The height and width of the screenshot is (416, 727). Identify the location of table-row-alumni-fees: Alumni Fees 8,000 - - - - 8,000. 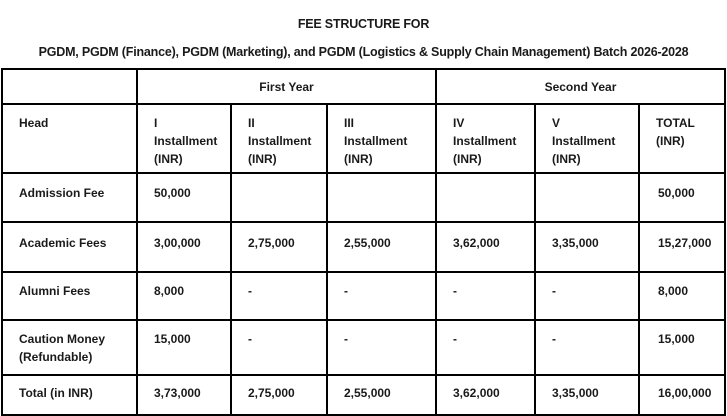
(363, 296).